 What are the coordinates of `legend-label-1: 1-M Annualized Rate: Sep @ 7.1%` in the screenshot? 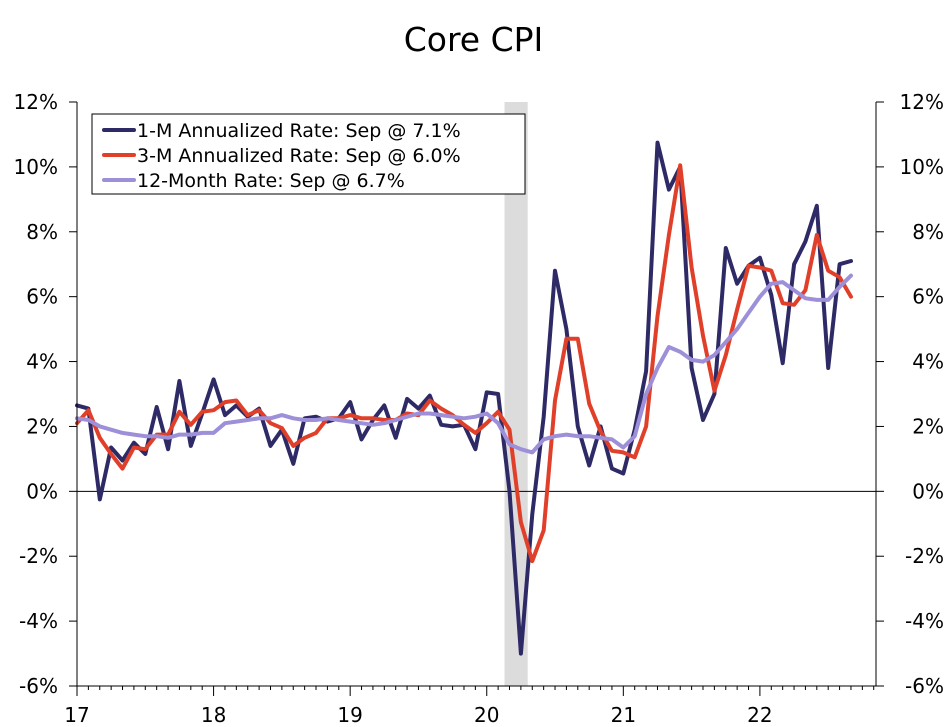 It's located at (299, 131).